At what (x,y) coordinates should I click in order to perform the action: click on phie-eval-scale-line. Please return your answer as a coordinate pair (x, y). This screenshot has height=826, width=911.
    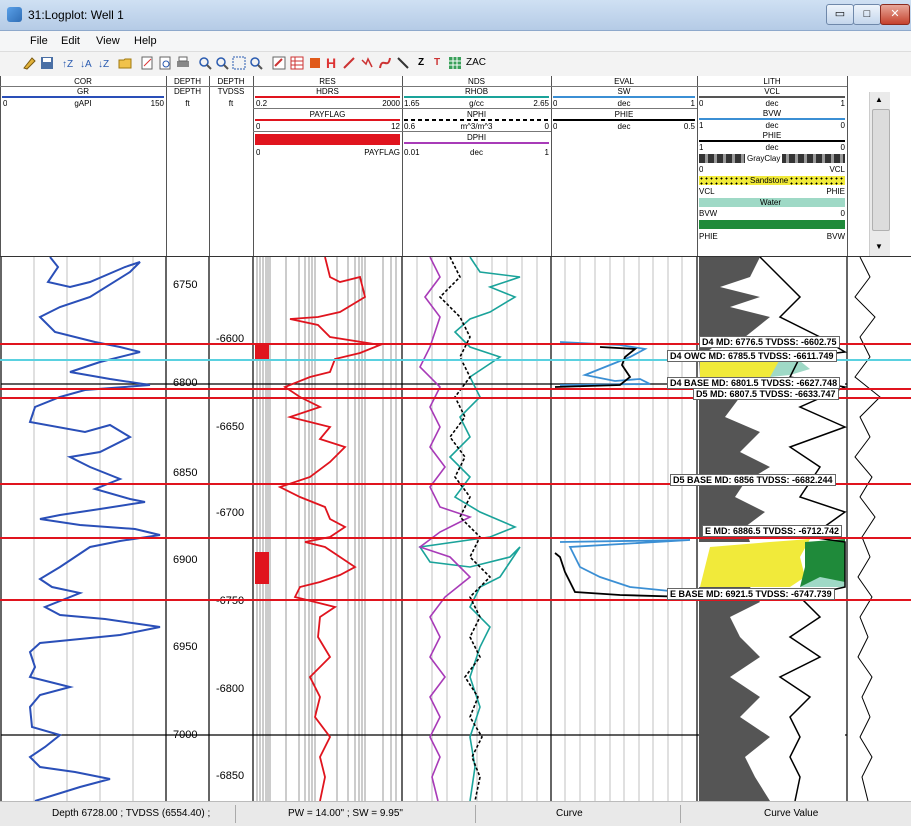
    Looking at the image, I should click on (624, 120).